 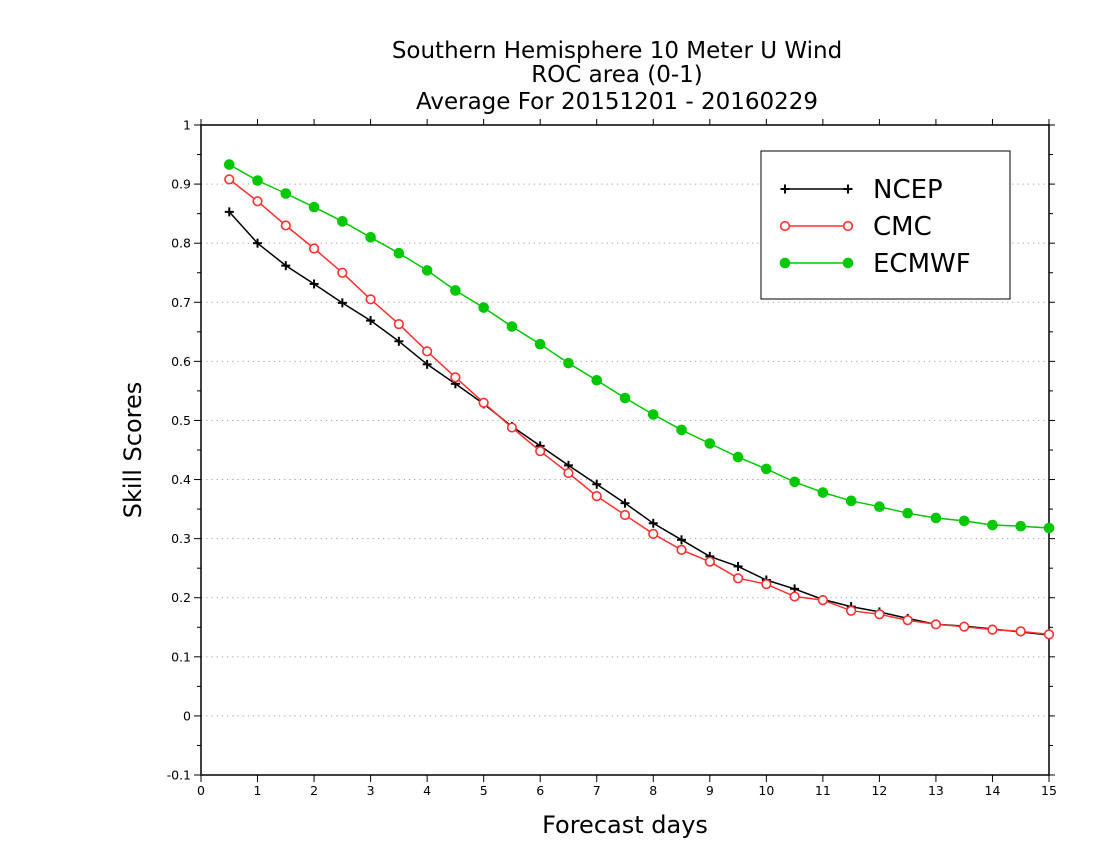 What do you see at coordinates (181, 302) in the screenshot?
I see `y-tick-label: 0.7` at bounding box center [181, 302].